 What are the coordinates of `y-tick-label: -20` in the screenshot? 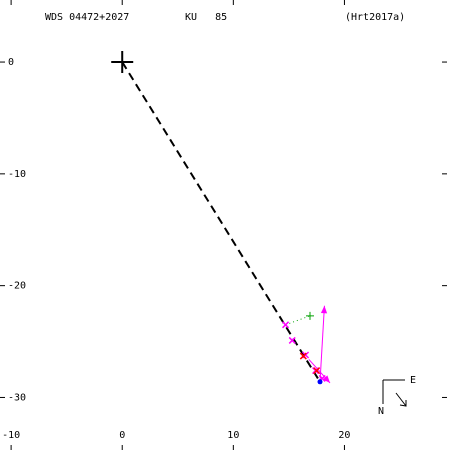 It's located at (17, 286).